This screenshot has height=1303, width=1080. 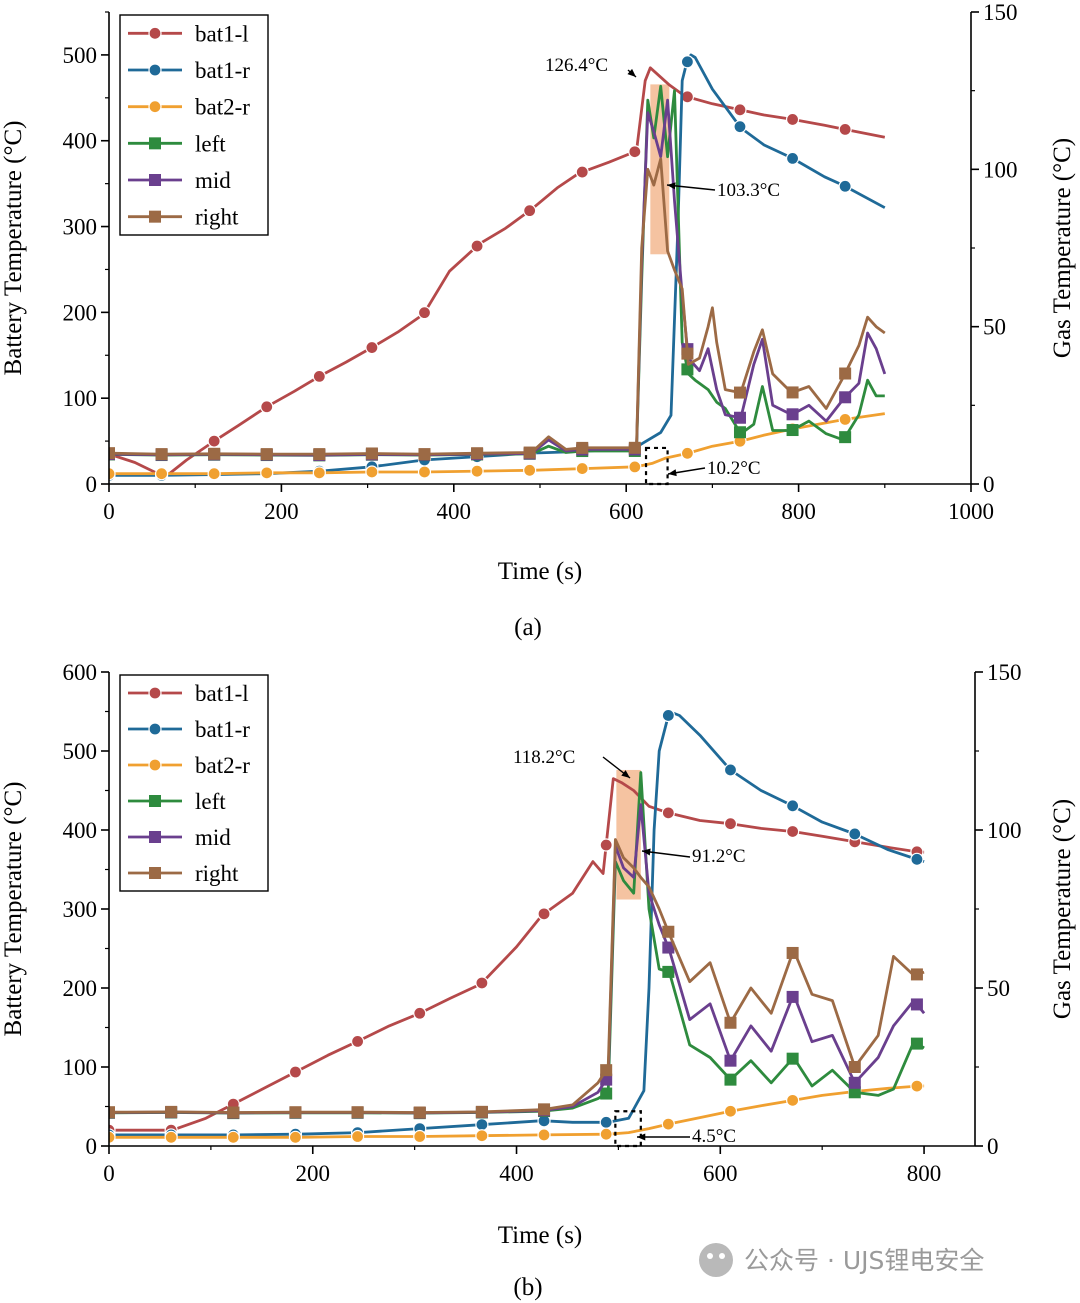 I want to click on annotation-label: 126.4°C, so click(x=576, y=65).